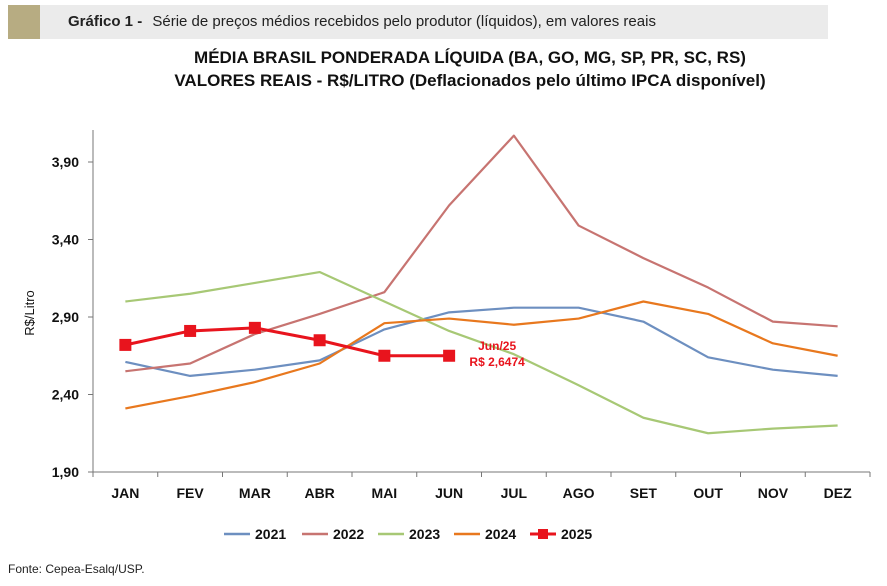 The image size is (887, 586). I want to click on legend-marker-2025, so click(543, 534).